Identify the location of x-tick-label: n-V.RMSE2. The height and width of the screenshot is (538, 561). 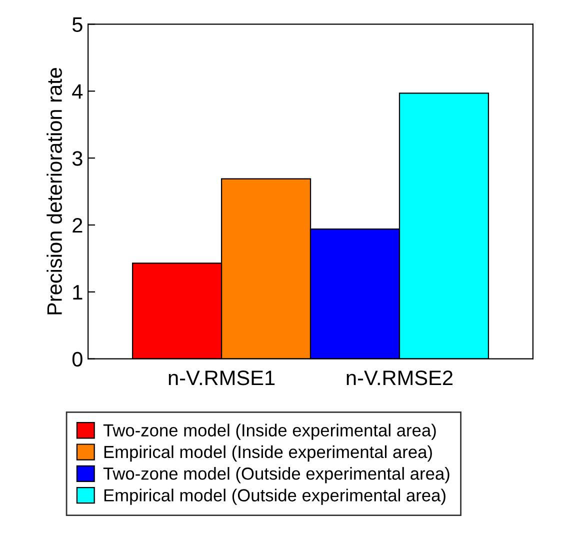
(399, 378).